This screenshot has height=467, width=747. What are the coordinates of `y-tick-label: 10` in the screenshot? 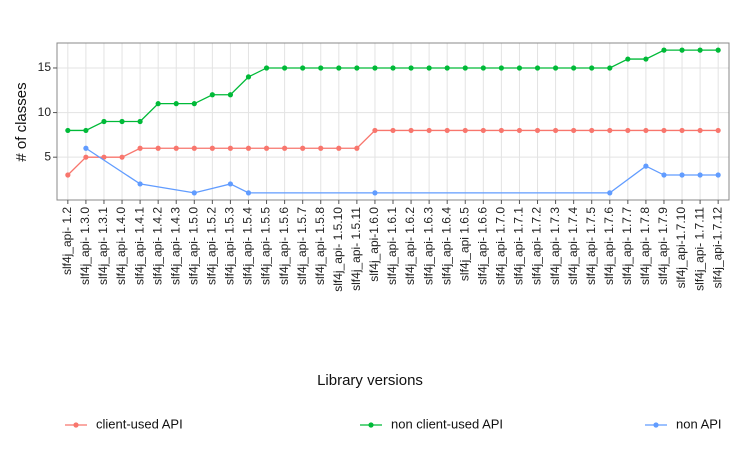 It's located at (45, 112).